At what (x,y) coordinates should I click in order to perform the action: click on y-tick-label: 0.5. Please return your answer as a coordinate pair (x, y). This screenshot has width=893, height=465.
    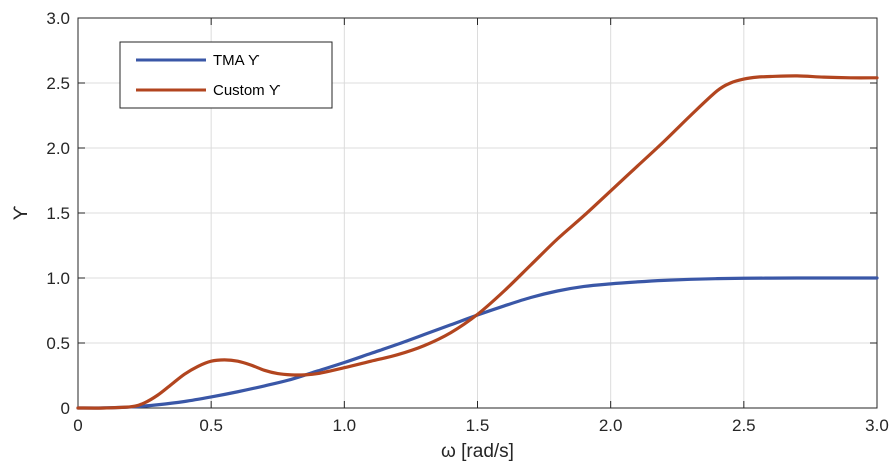
    Looking at the image, I should click on (58, 343).